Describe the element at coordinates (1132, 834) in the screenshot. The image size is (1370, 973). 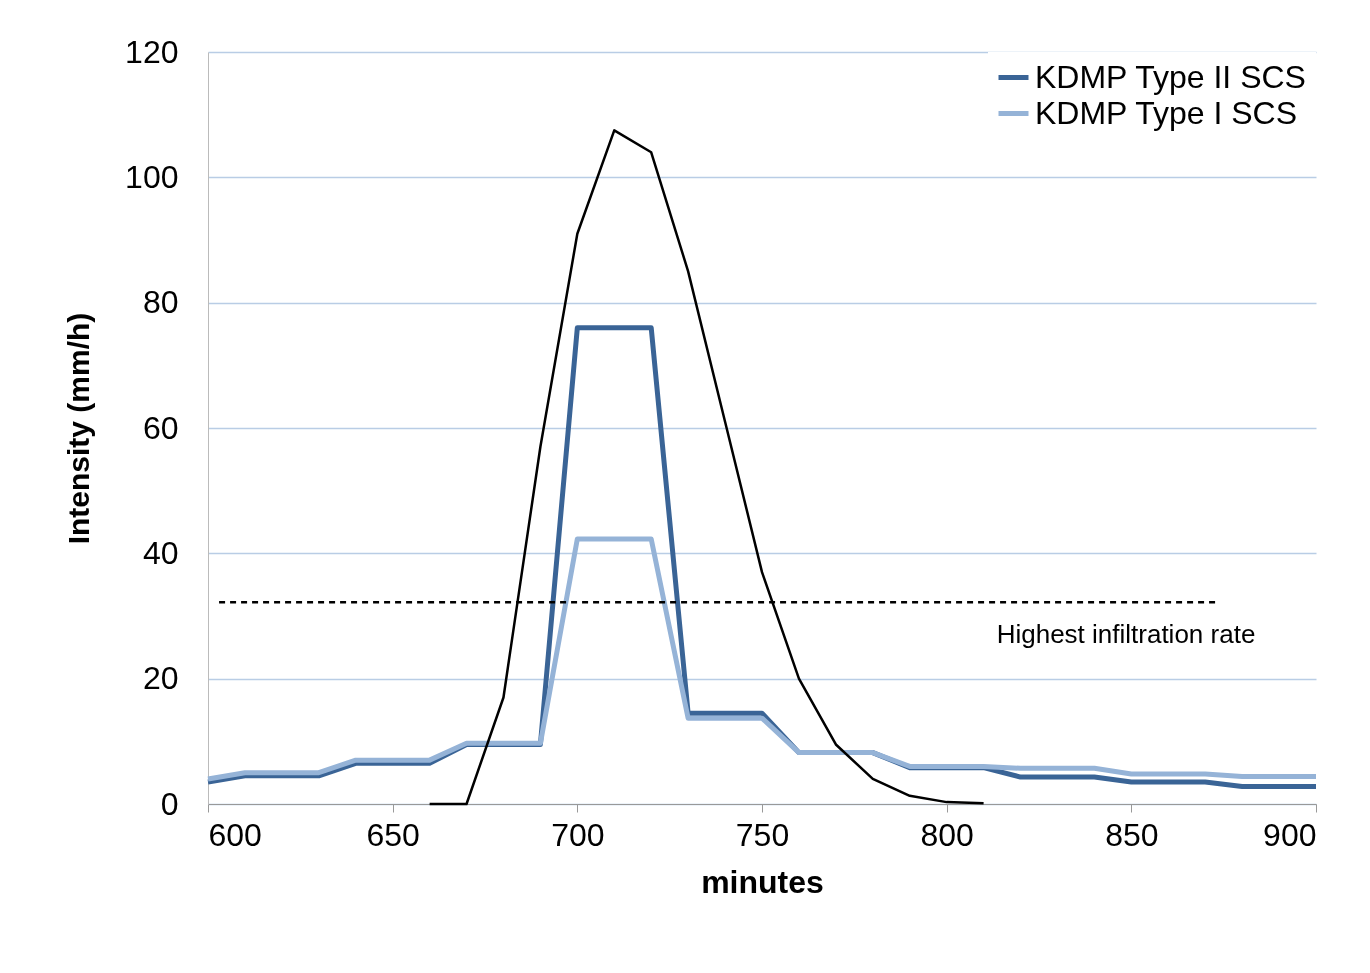
I see `x-tick-label: 850` at that location.